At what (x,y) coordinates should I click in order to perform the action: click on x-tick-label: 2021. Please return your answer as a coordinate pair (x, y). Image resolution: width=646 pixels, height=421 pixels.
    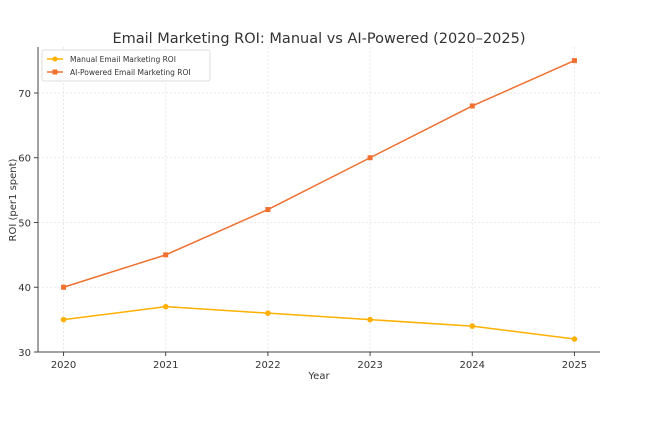
    Looking at the image, I should click on (165, 365).